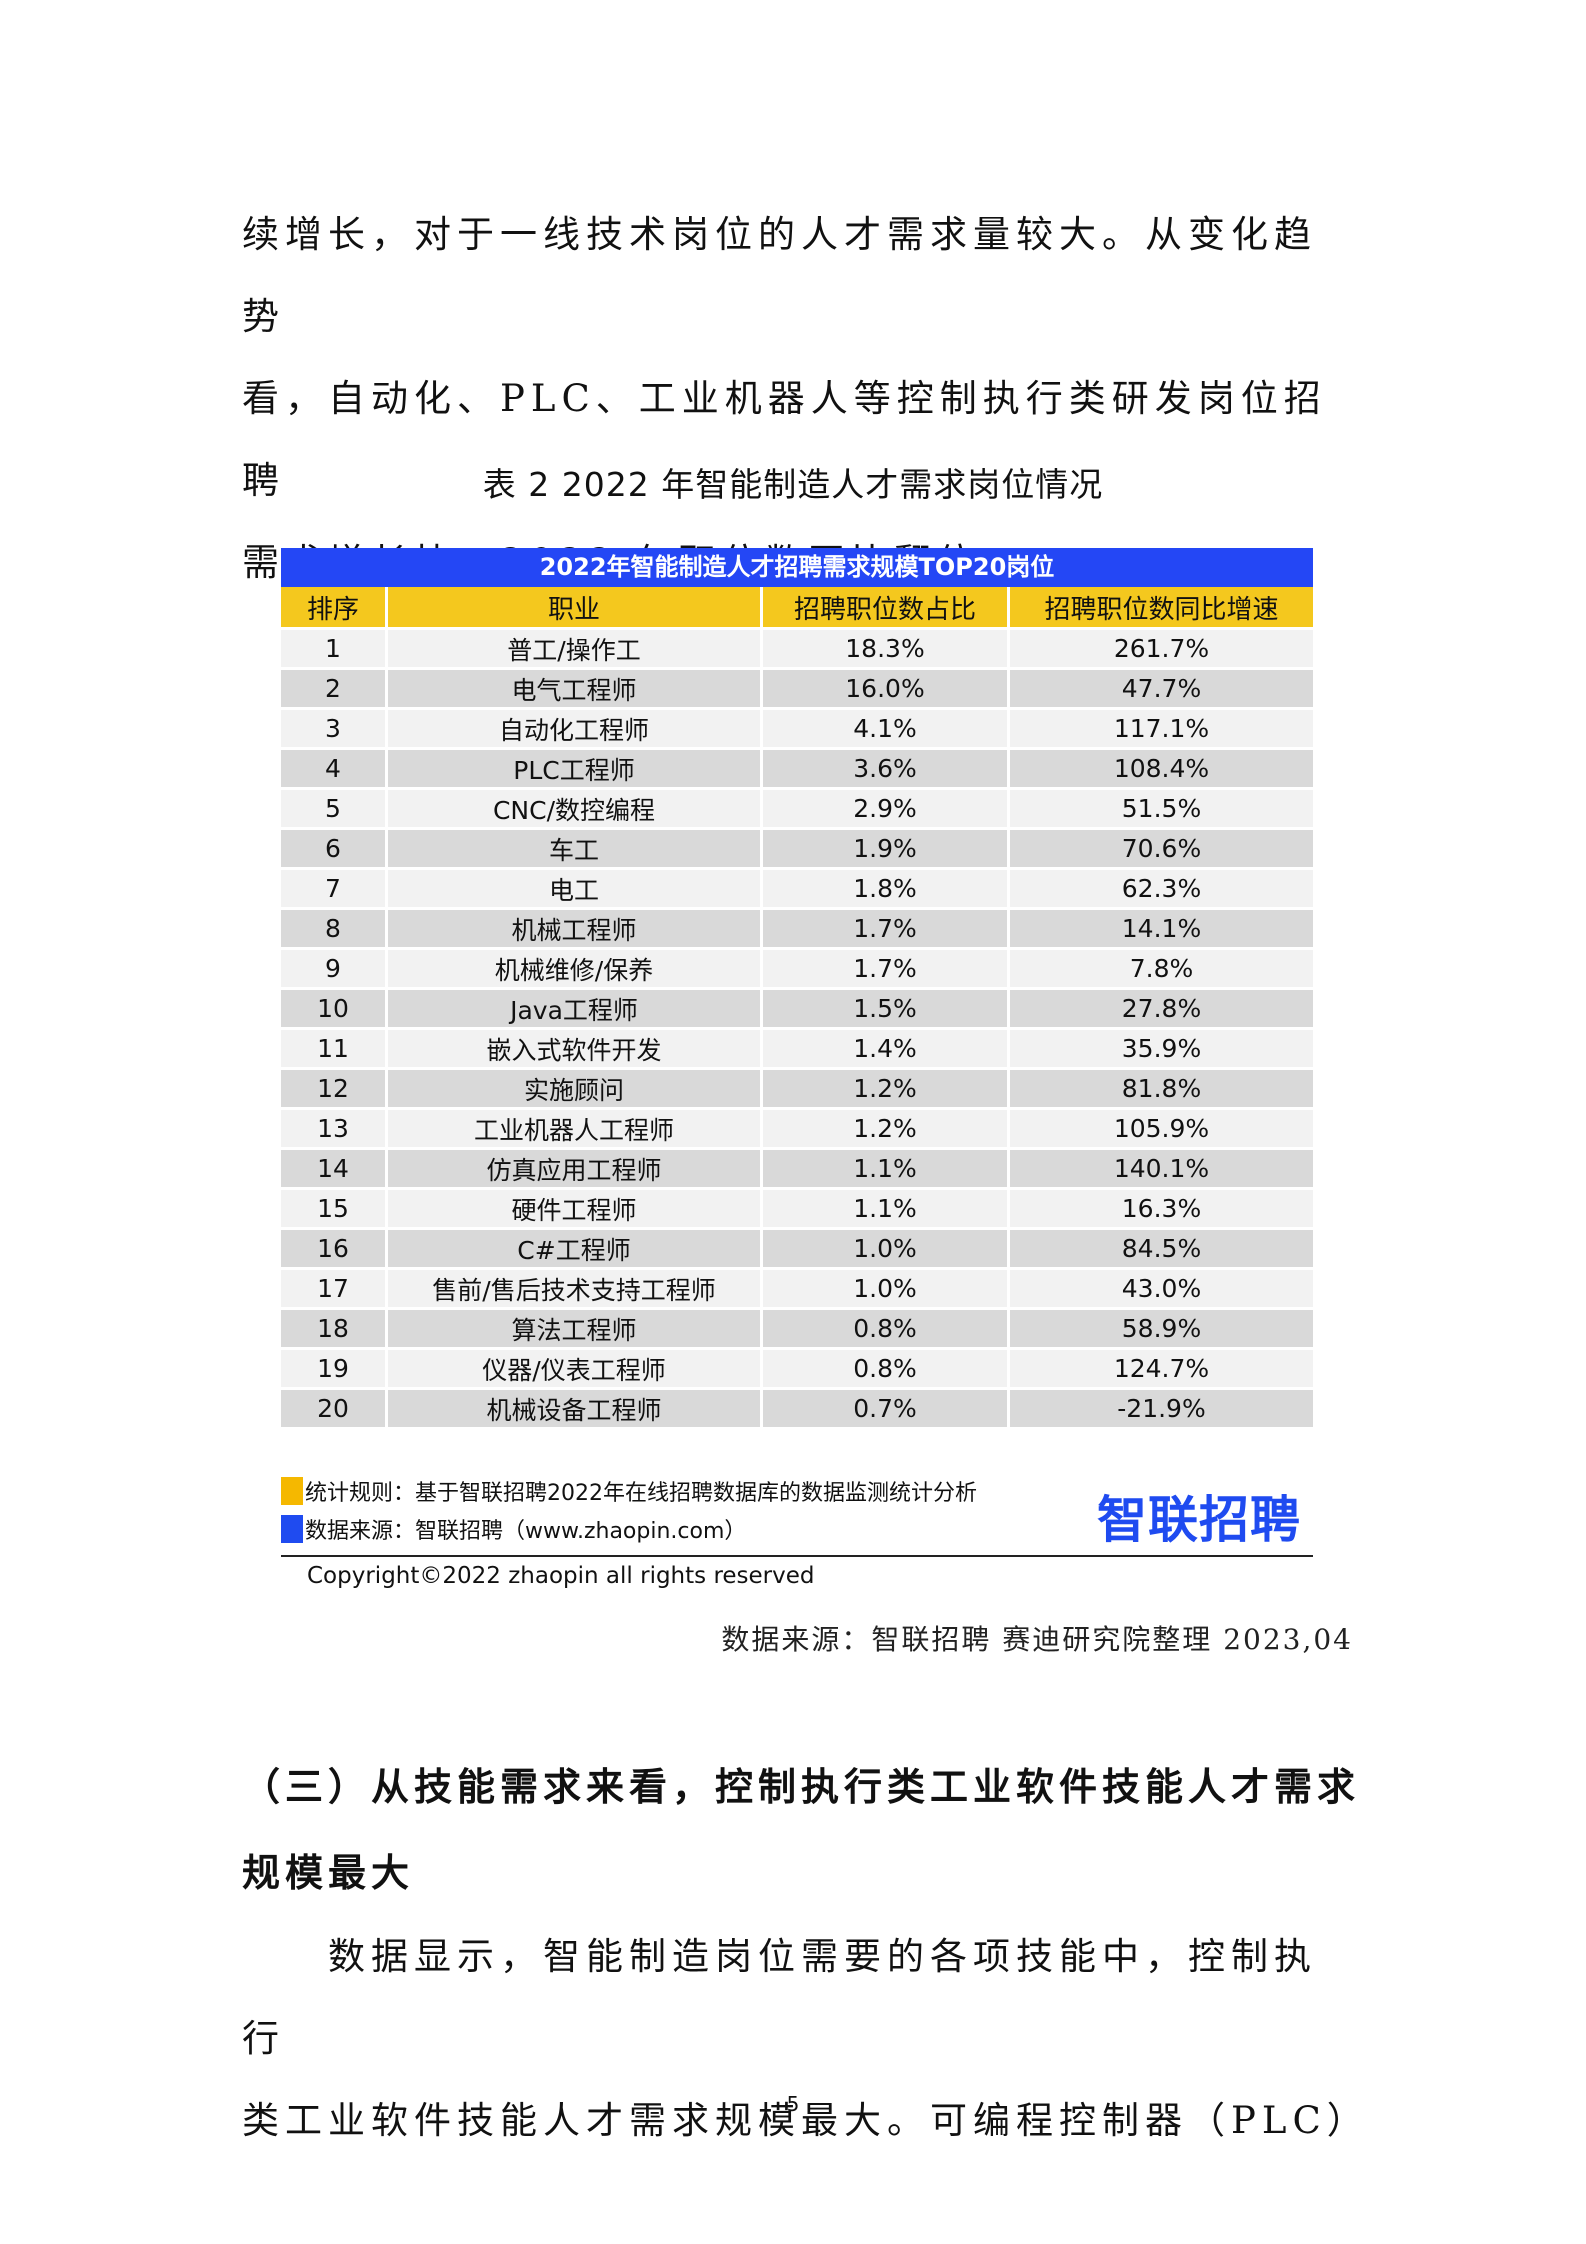 The height and width of the screenshot is (2244, 1586). I want to click on growth-cell: 7.8%, so click(1161, 970).